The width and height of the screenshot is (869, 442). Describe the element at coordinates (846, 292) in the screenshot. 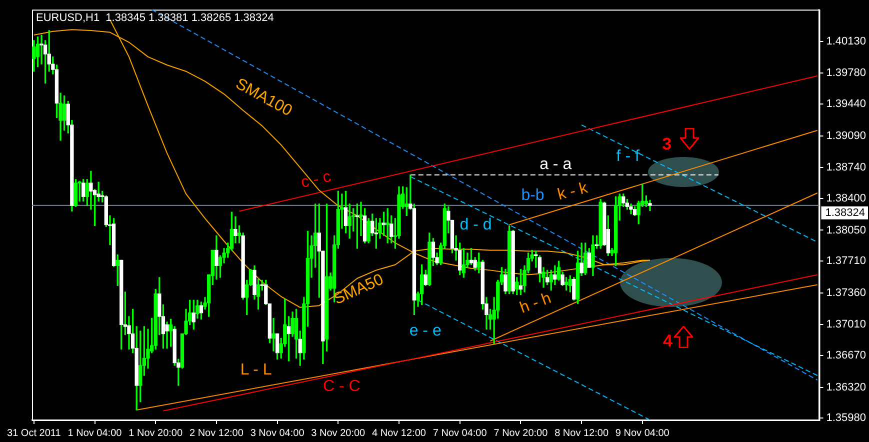

I see `y-tick-label: 1.37360` at that location.